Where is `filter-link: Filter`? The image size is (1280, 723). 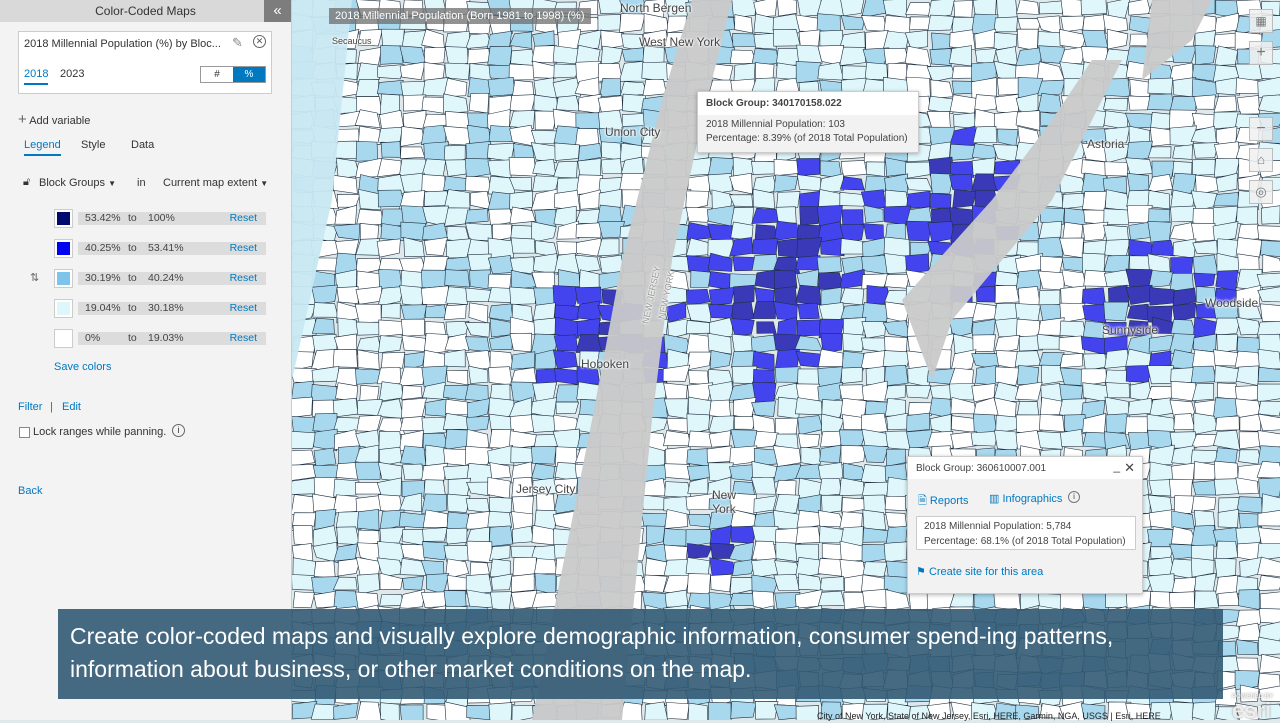
filter-link: Filter is located at coordinates (30, 407).